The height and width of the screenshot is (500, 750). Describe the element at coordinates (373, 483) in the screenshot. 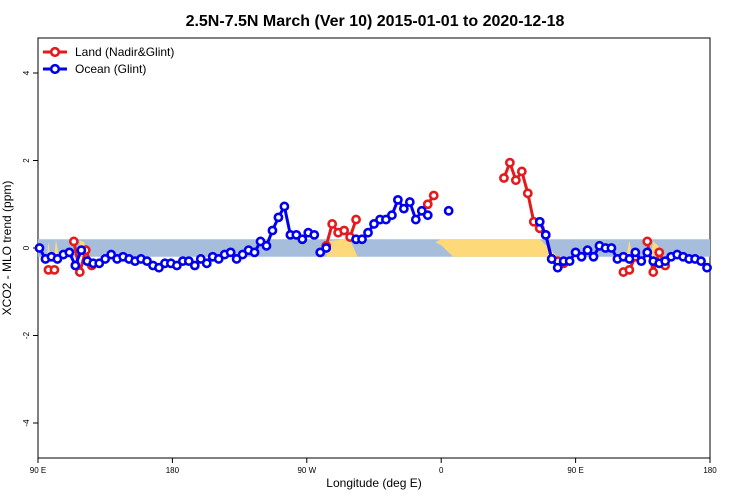

I see `x-axis-label: Longitude (deg E)` at that location.